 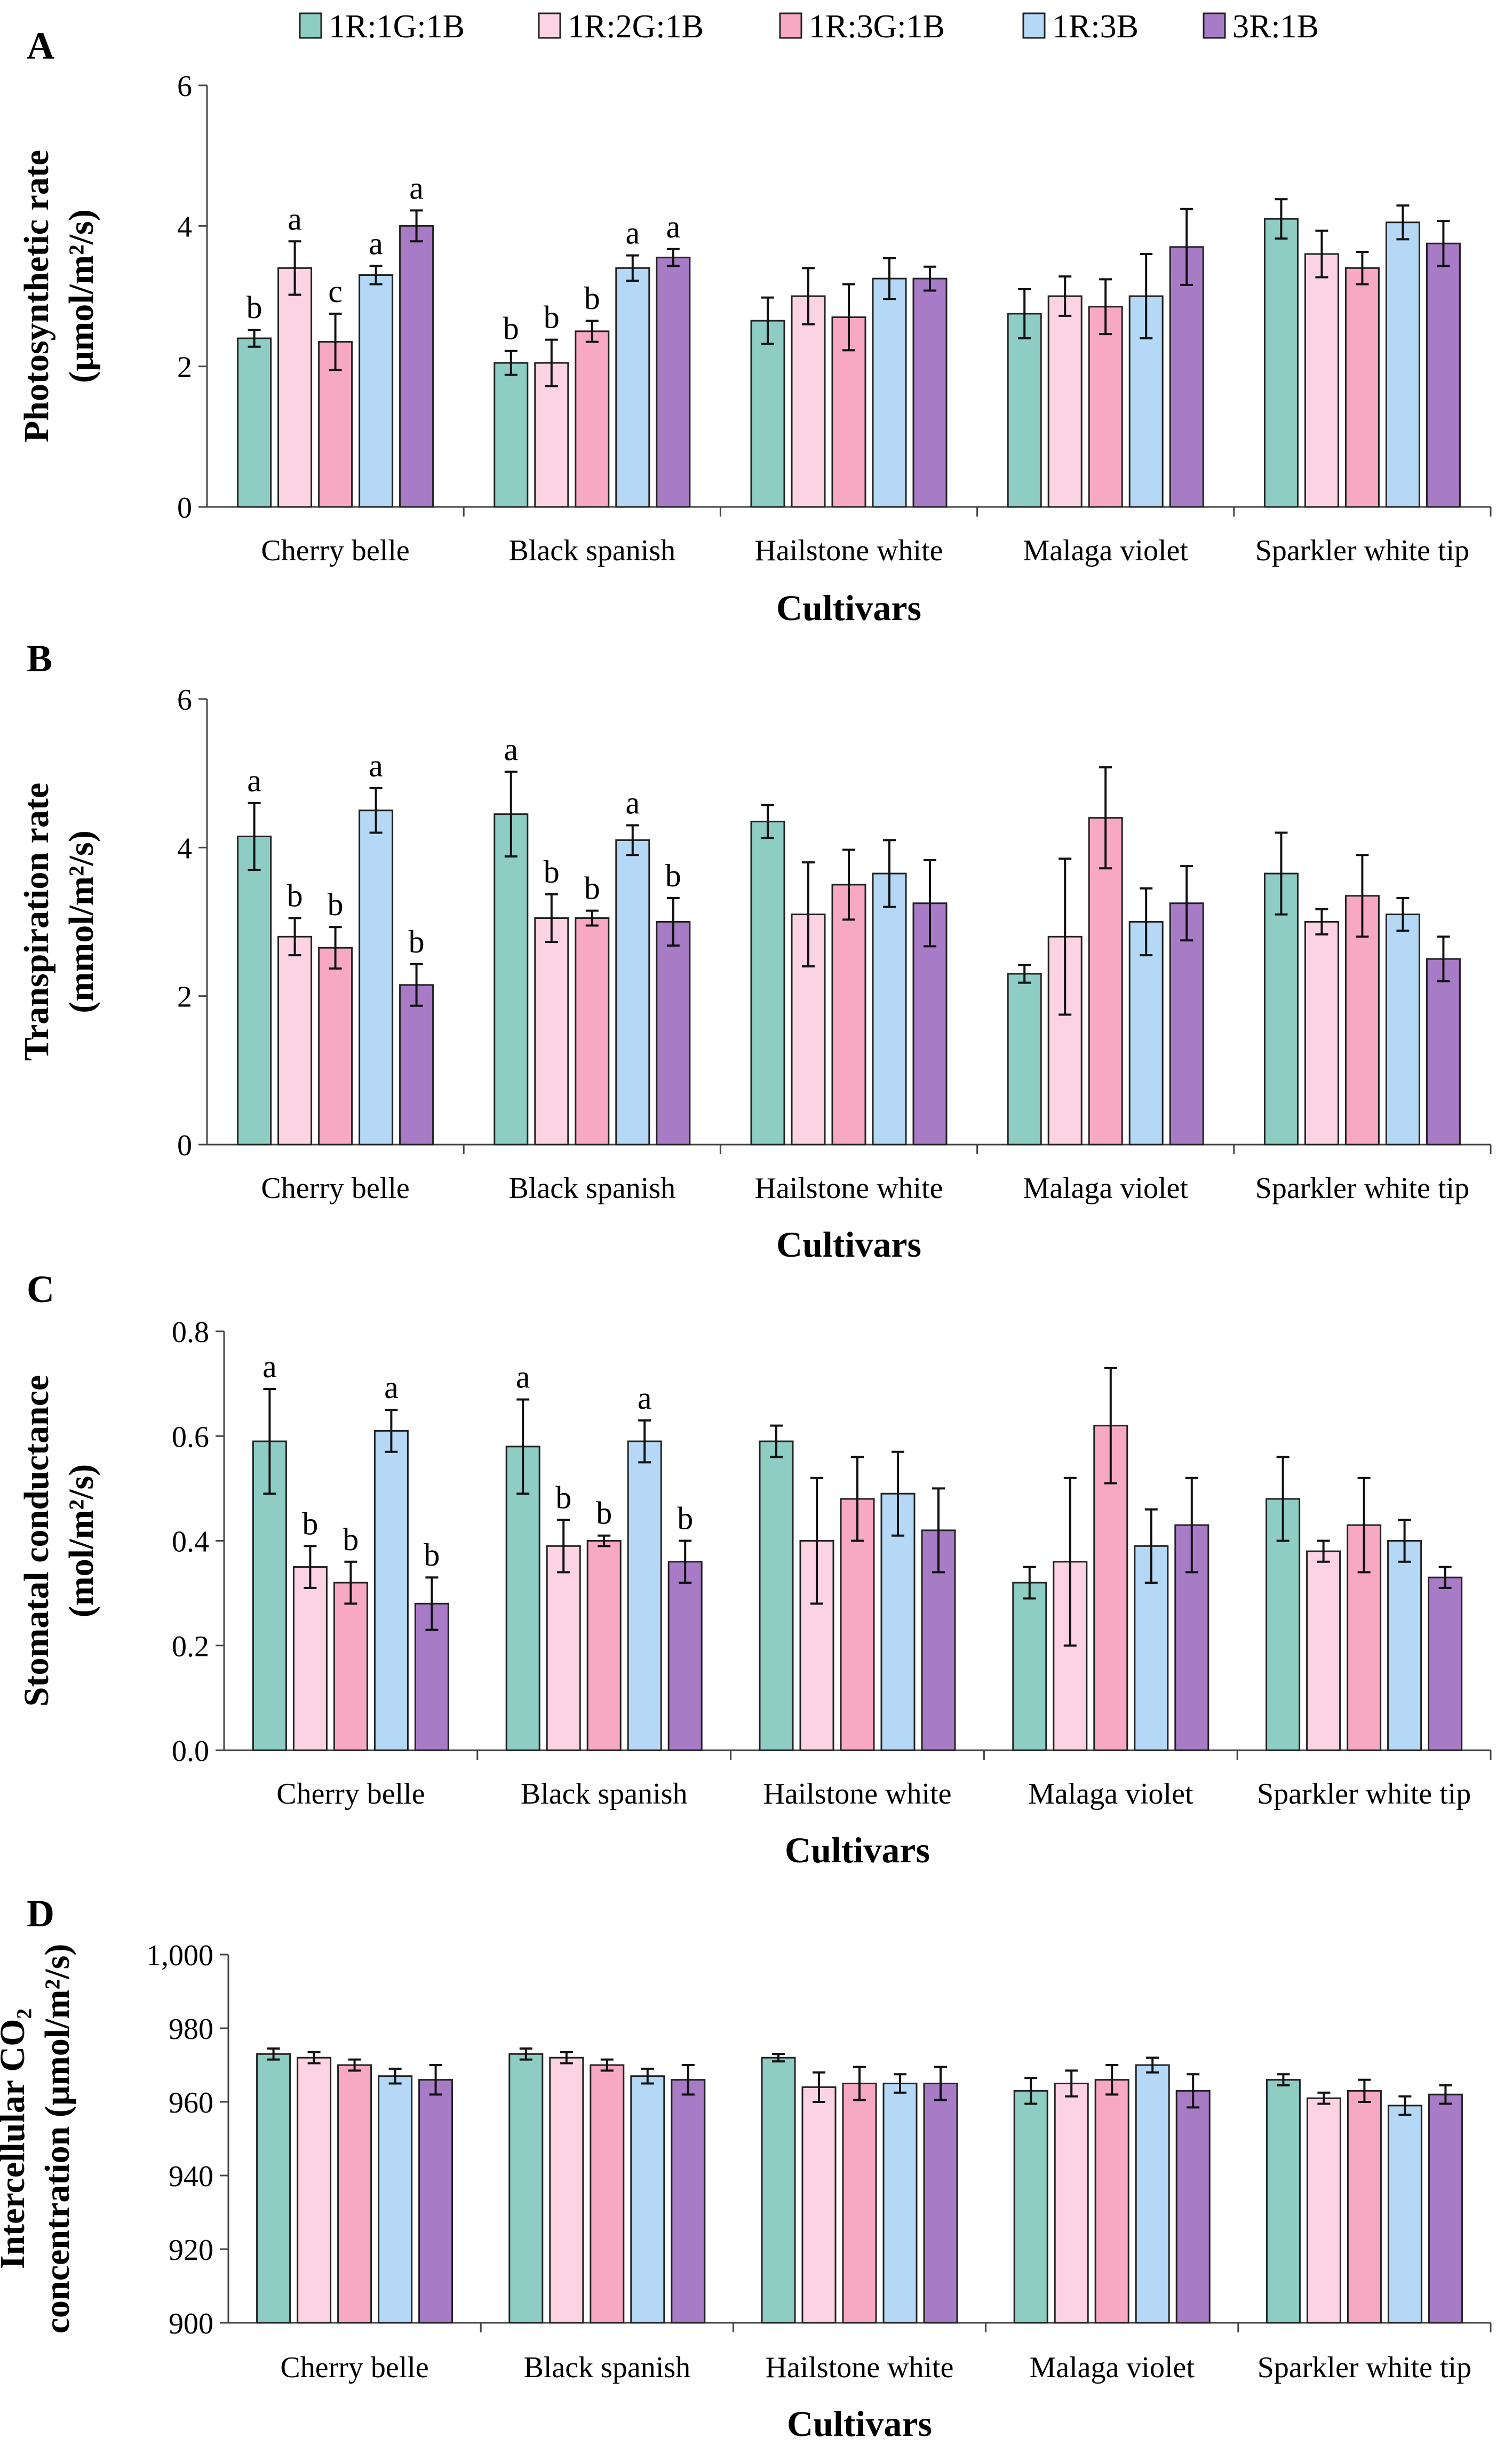 What do you see at coordinates (41, 1289) in the screenshot?
I see `panel-letter: C` at bounding box center [41, 1289].